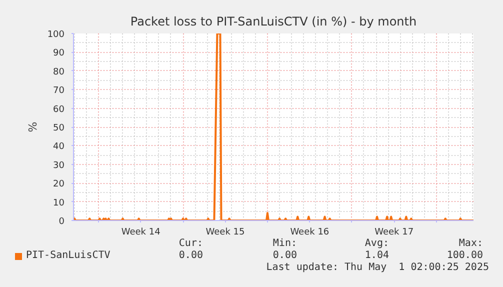 This screenshot has width=503, height=287. Describe the element at coordinates (376, 256) in the screenshot. I see `text: 1.04` at that location.